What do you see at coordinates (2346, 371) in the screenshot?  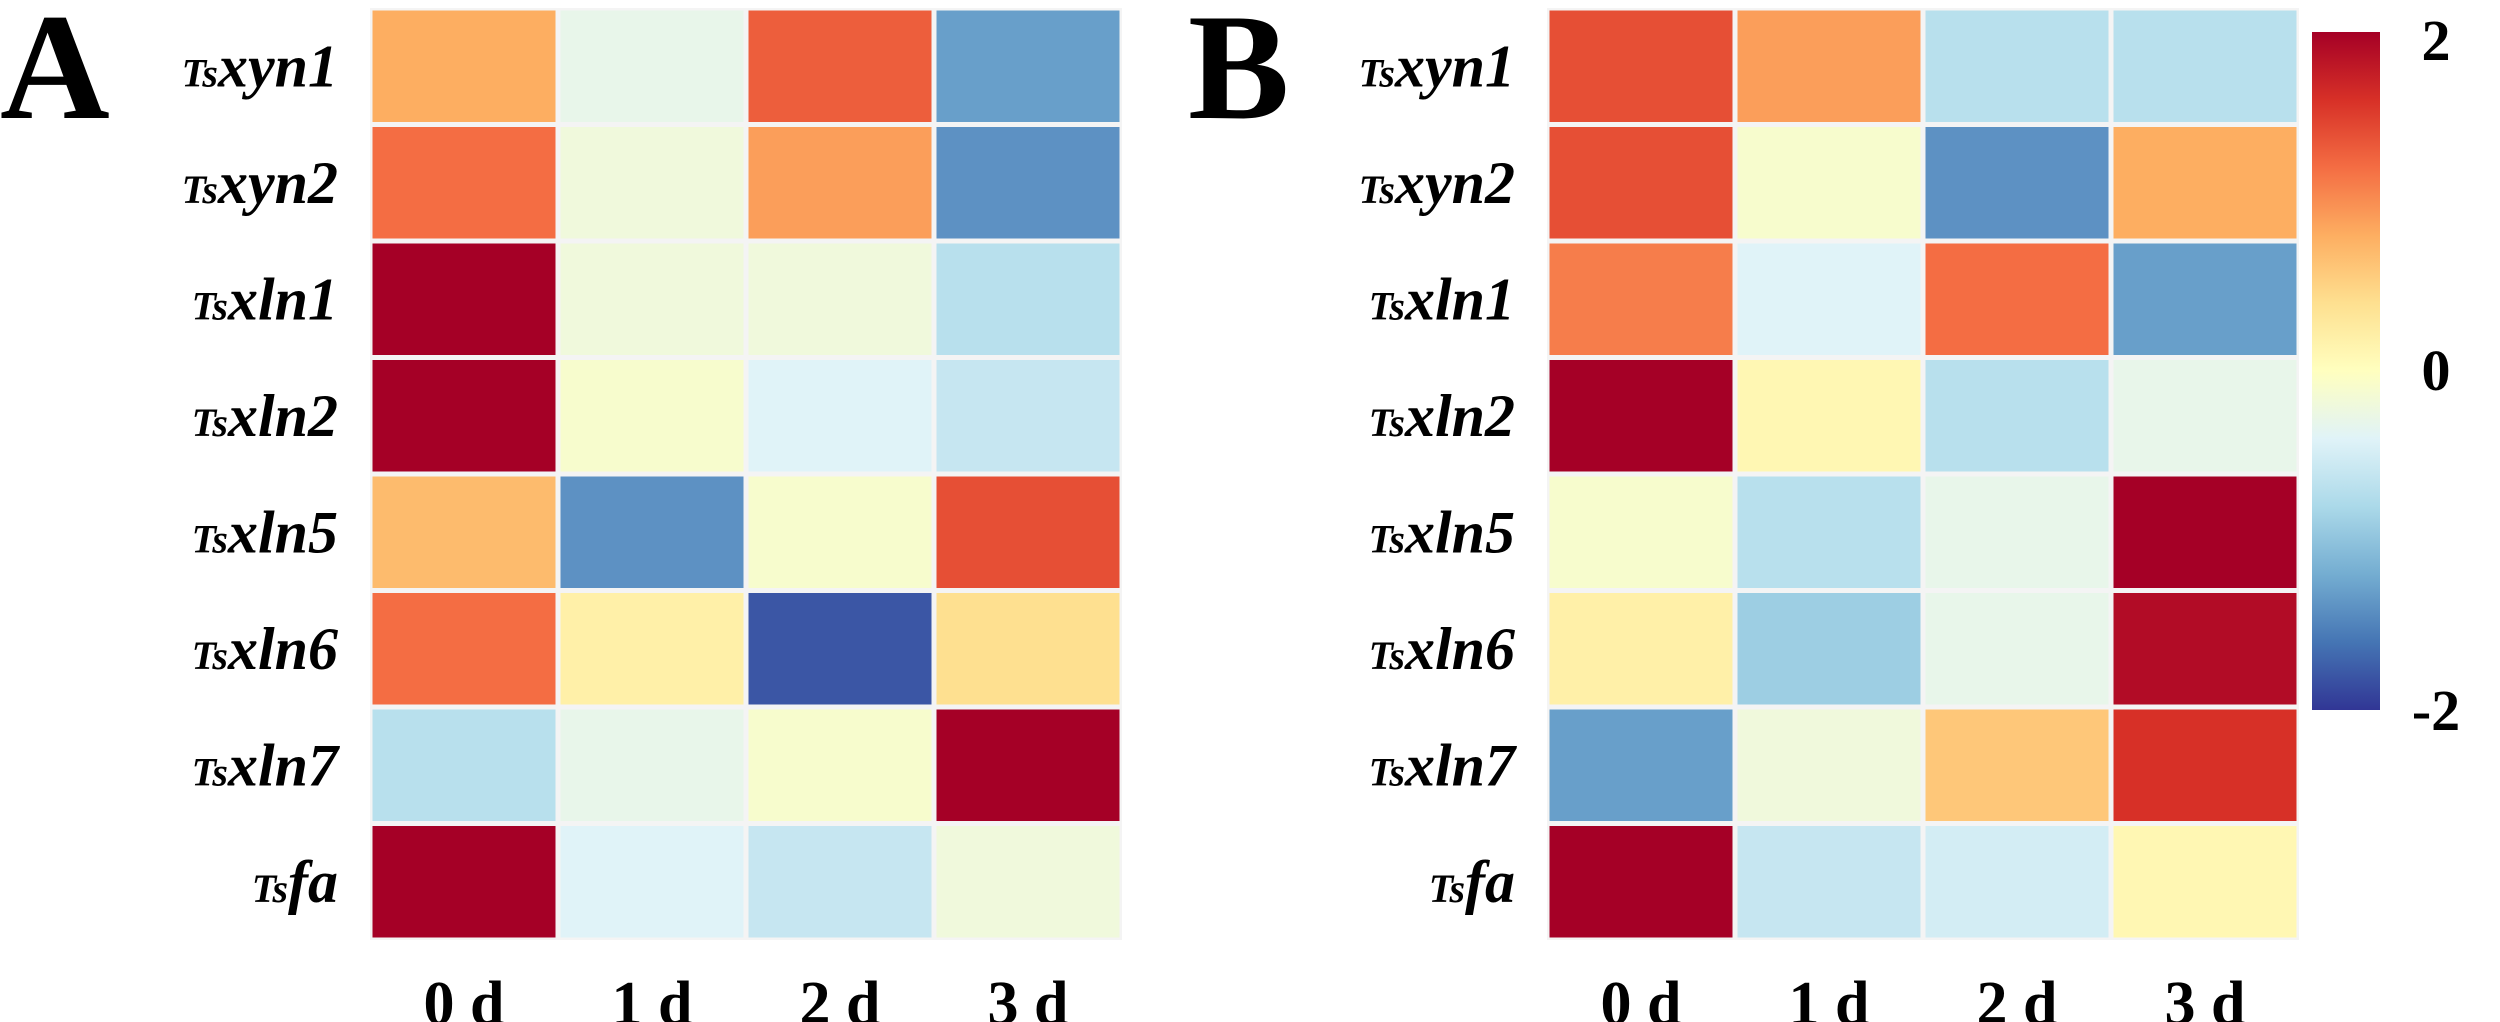 I see `colorbar-gradient` at bounding box center [2346, 371].